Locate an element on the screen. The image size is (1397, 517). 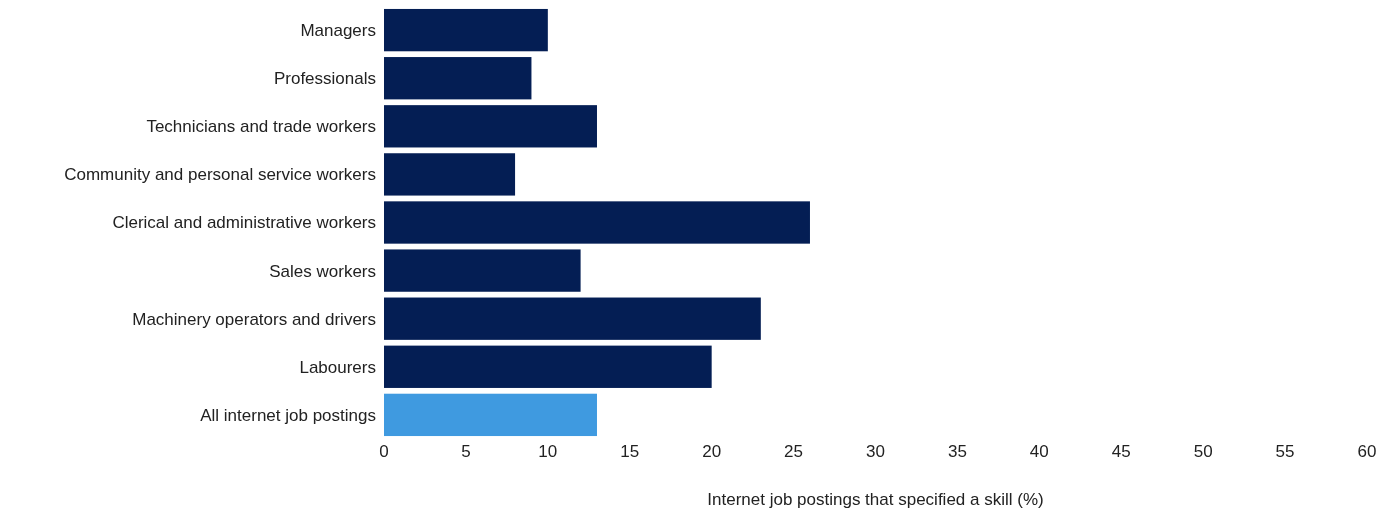
x-tick-label: 20 is located at coordinates (712, 451).